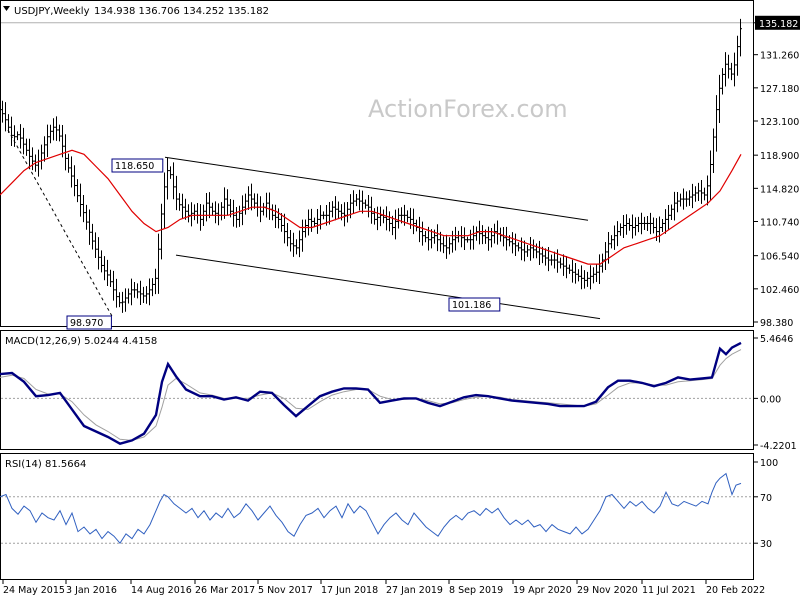  What do you see at coordinates (669, 590) in the screenshot?
I see `x-tick-label: 11 Jul 2021` at bounding box center [669, 590].